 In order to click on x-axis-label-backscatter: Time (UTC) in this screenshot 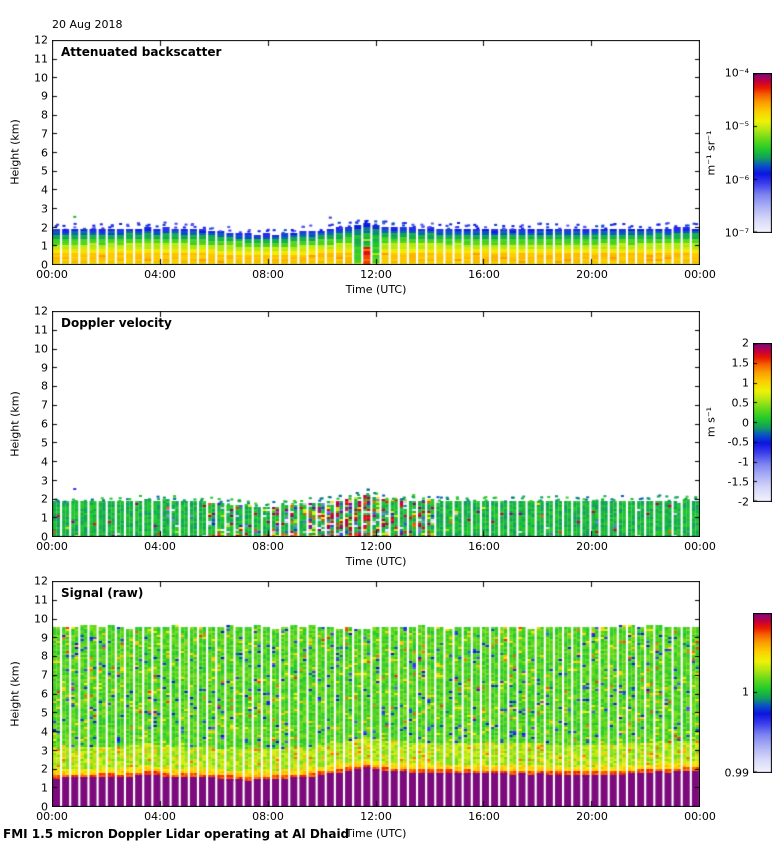, I will do `click(376, 289)`.